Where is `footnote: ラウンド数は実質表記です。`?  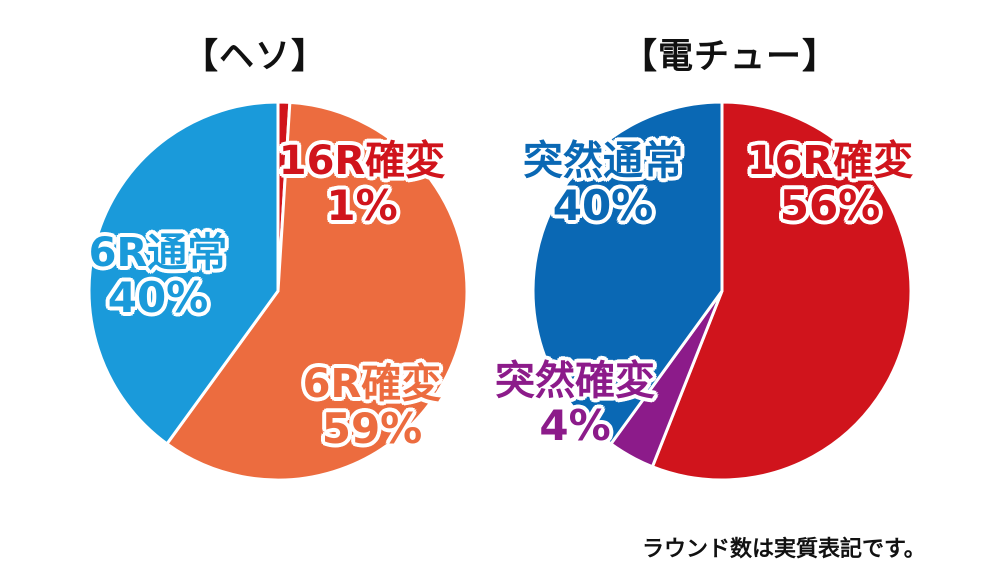
footnote: ラウンド数は実質表記です。 is located at coordinates (784, 549).